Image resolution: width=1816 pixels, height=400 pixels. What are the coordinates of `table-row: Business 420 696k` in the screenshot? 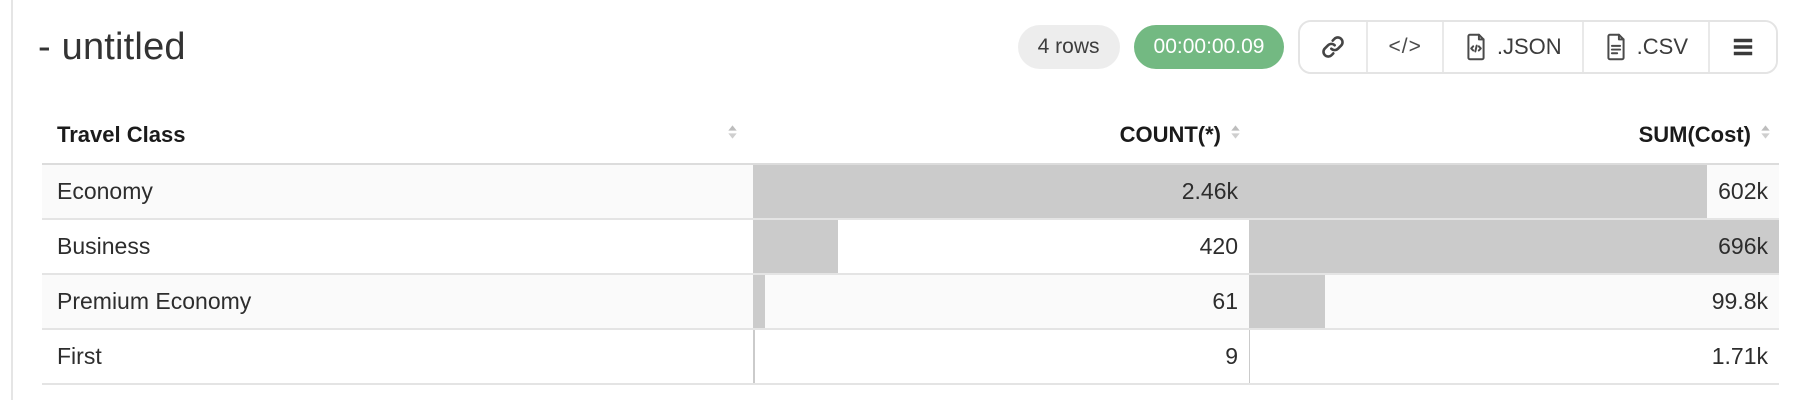 It's located at (910, 247).